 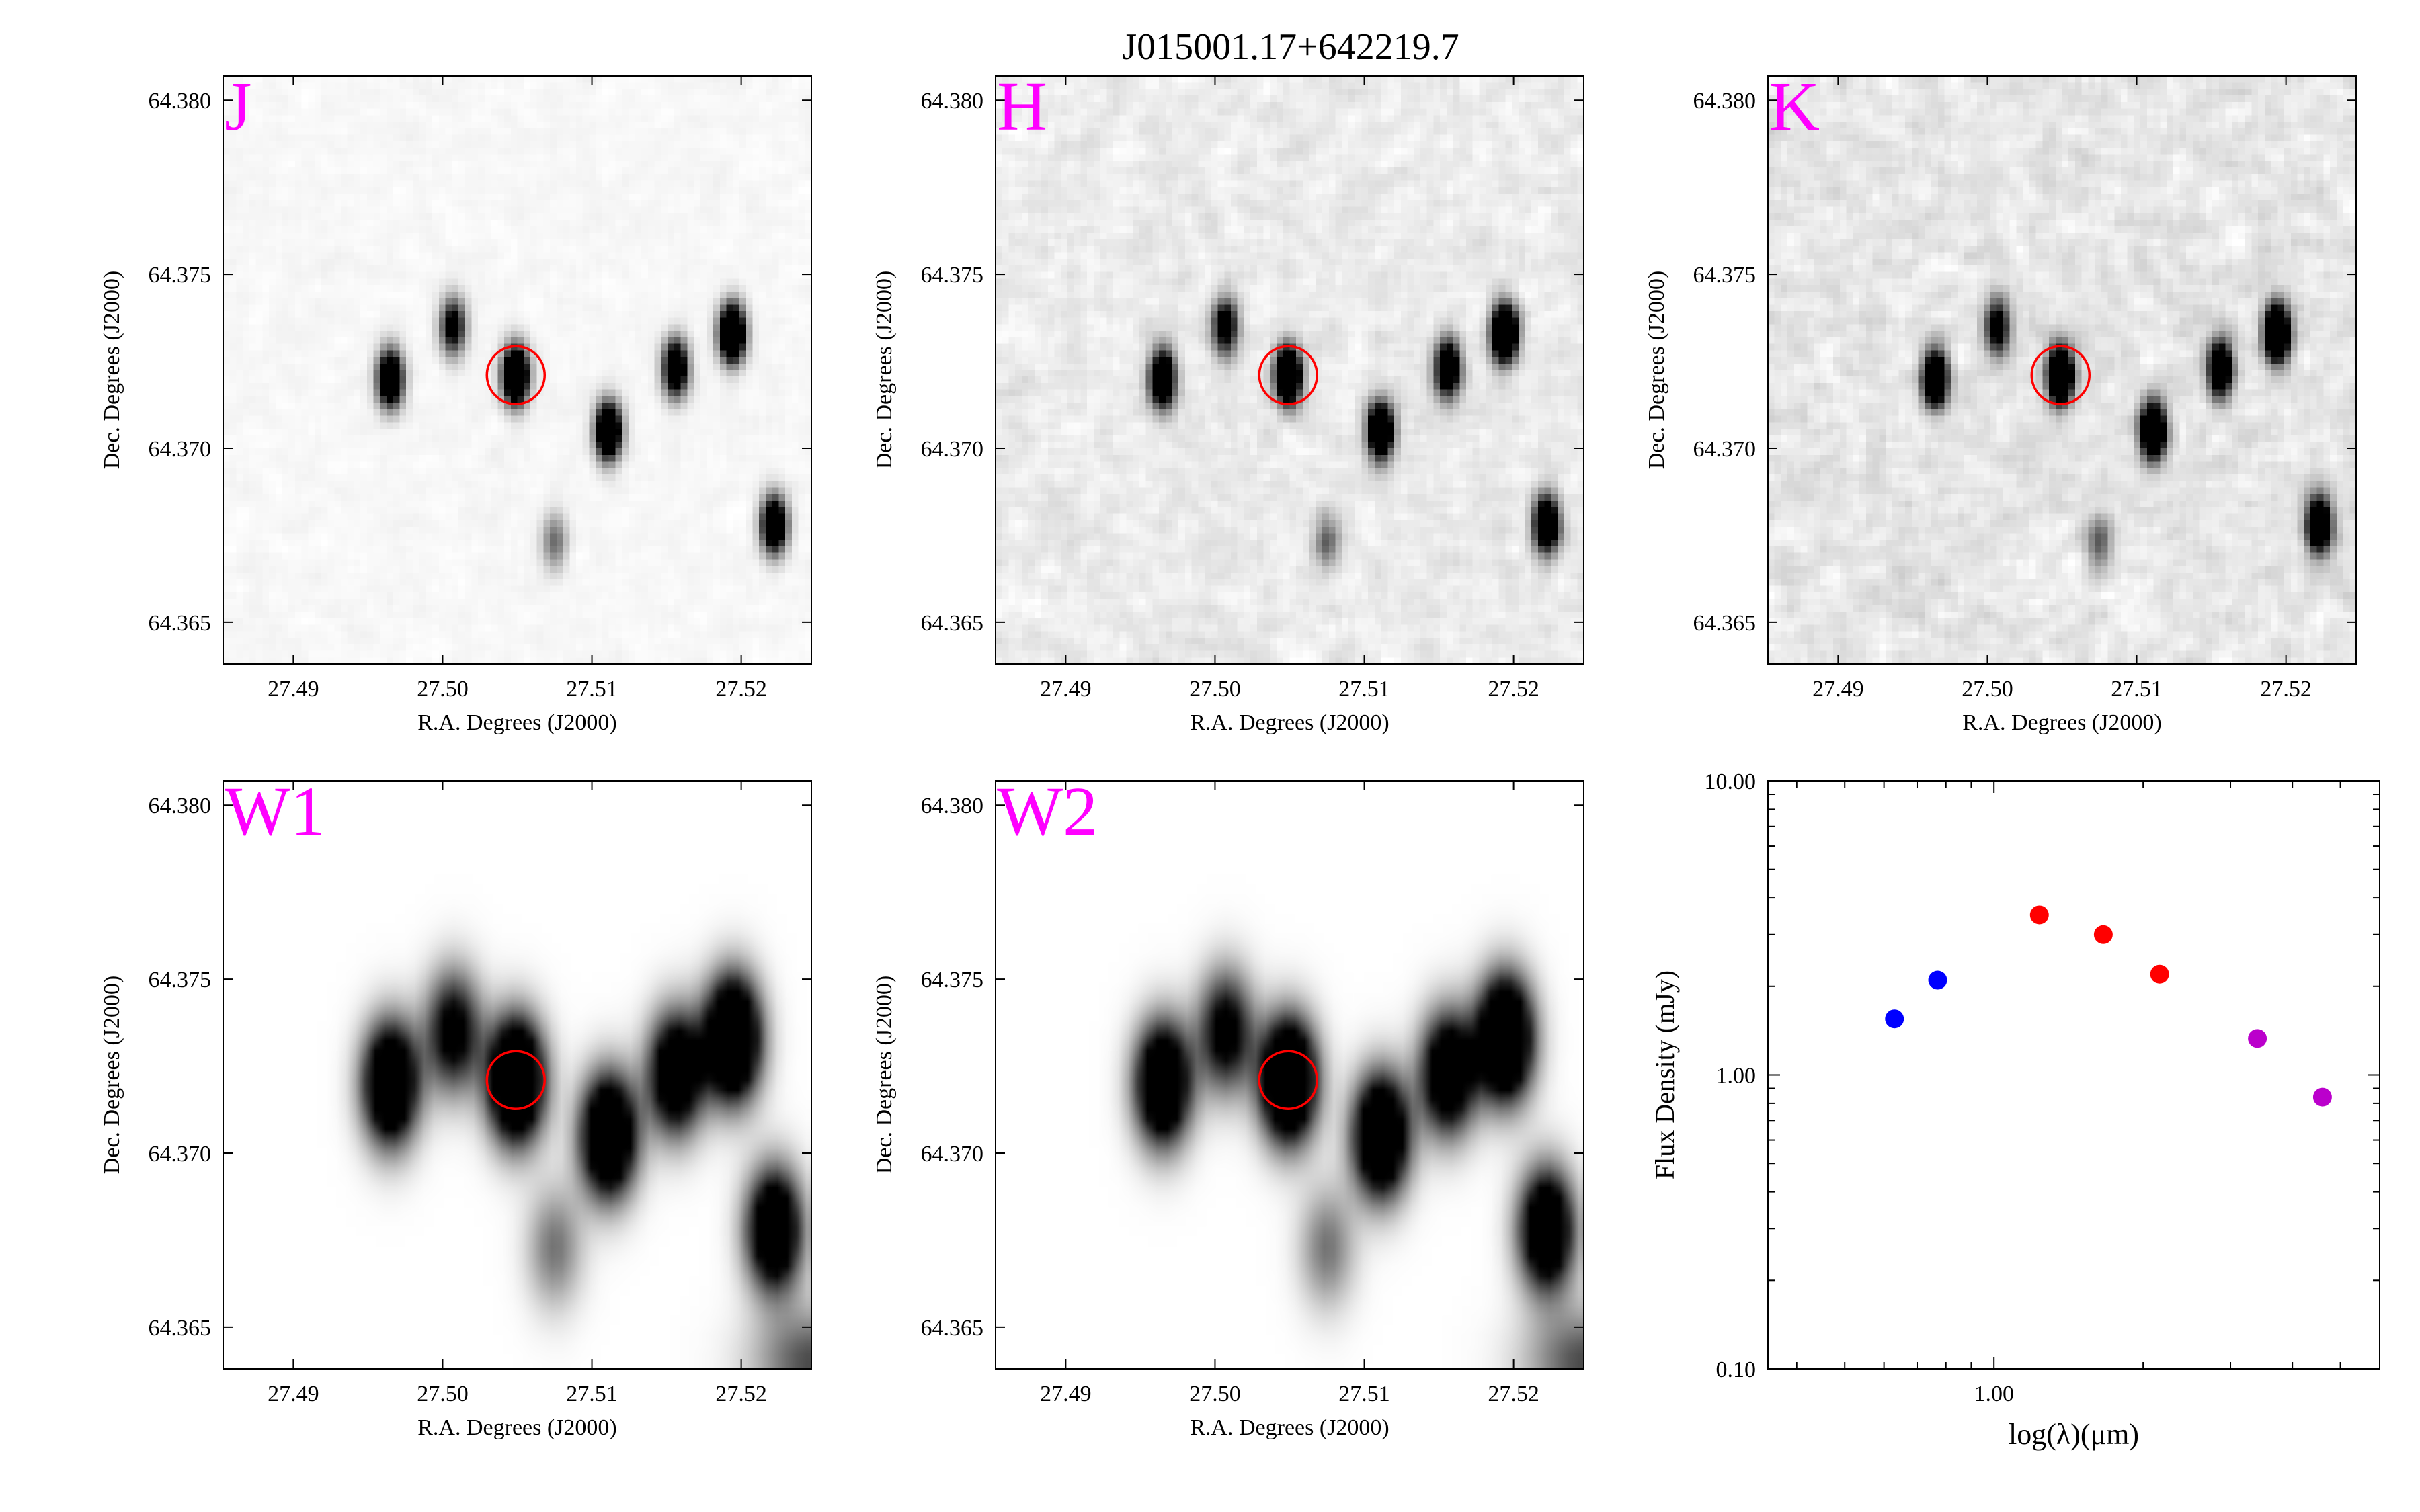 I want to click on figure-title: J015001.17+642219.7, so click(x=1290, y=47).